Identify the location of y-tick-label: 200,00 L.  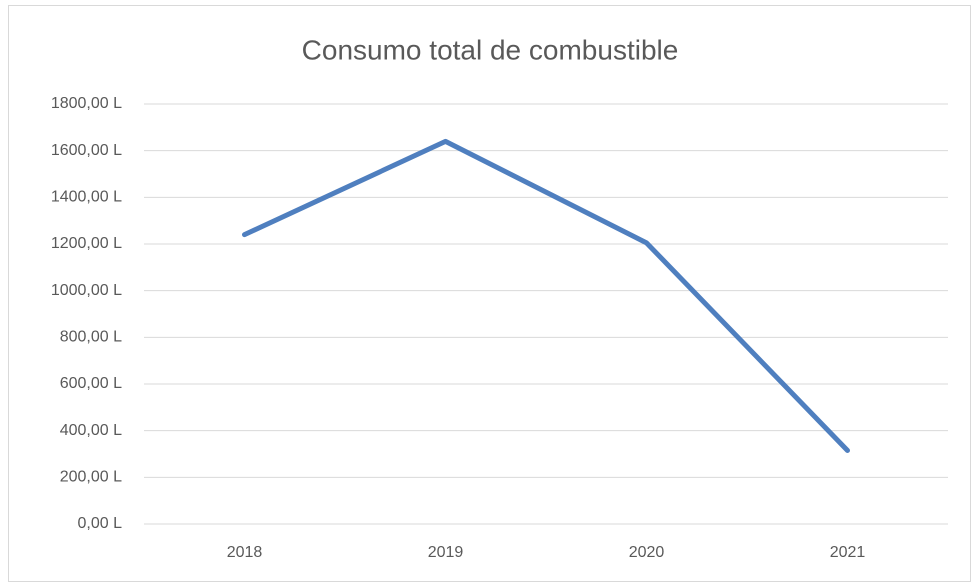
(91, 477).